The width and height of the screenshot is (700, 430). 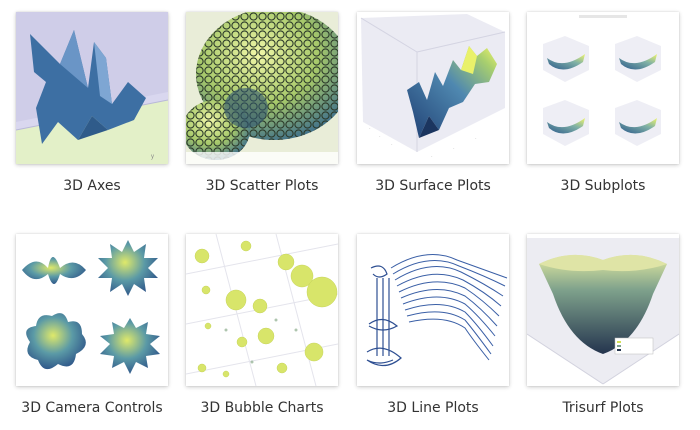 I want to click on 3d-scatter-thumbnail, so click(x=262, y=88).